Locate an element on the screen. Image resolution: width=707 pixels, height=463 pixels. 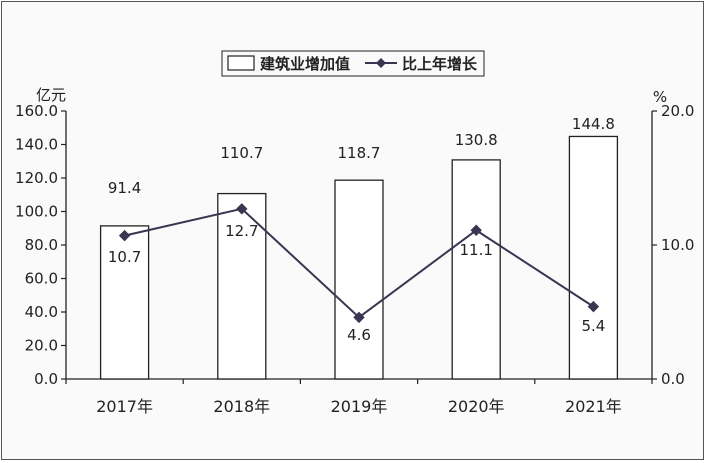
left-tick-label: 140.0 is located at coordinates (36, 145).